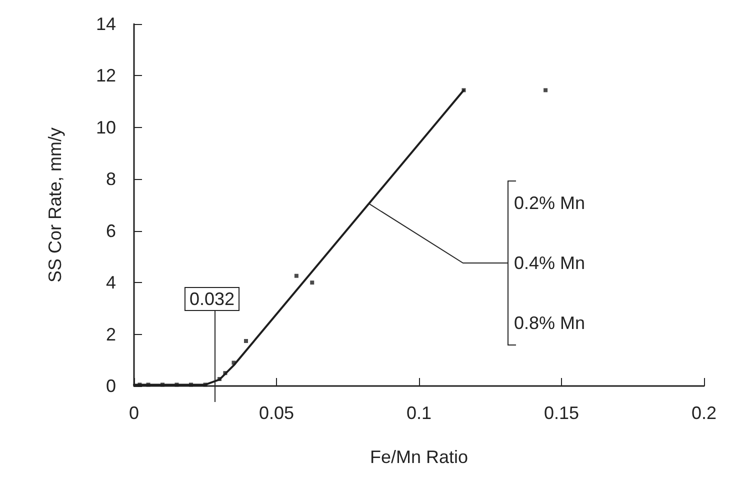 This screenshot has width=745, height=501. What do you see at coordinates (111, 230) in the screenshot?
I see `y-tick-label: 6` at bounding box center [111, 230].